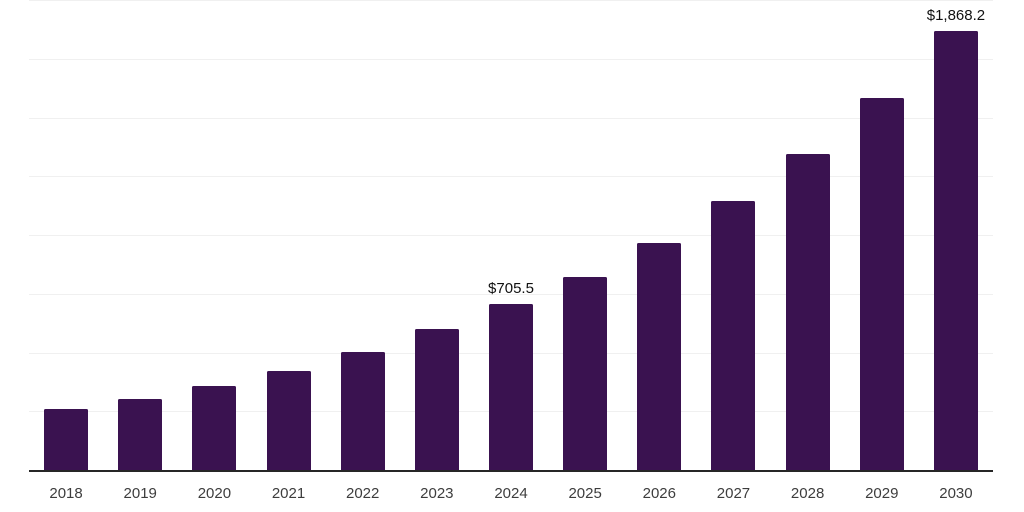  Describe the element at coordinates (733, 335) in the screenshot. I see `bar-2027` at that location.